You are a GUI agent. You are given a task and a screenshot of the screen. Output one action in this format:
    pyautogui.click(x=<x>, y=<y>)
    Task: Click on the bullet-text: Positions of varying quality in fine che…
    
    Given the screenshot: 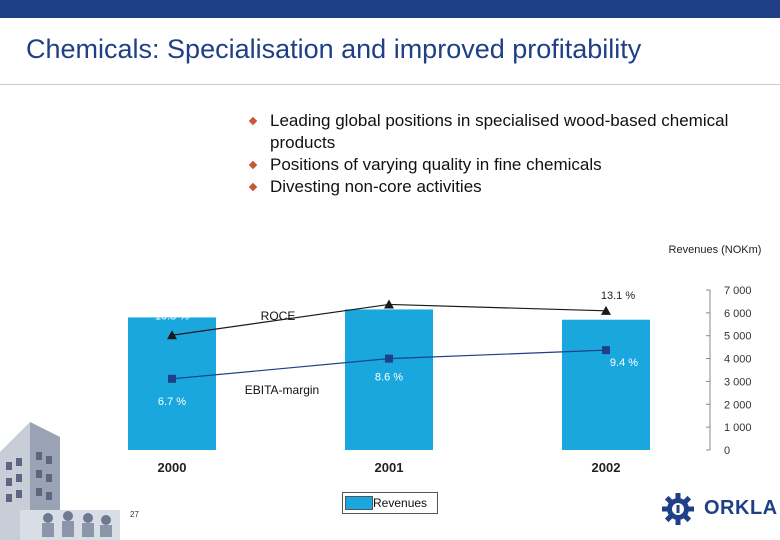 What is the action you would take?
    pyautogui.click(x=436, y=164)
    